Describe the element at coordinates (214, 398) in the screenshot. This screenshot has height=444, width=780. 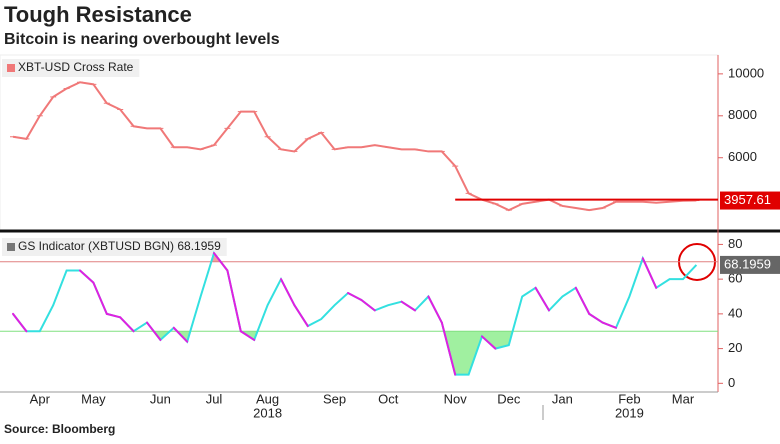
I see `x-tick-label: Jul` at that location.